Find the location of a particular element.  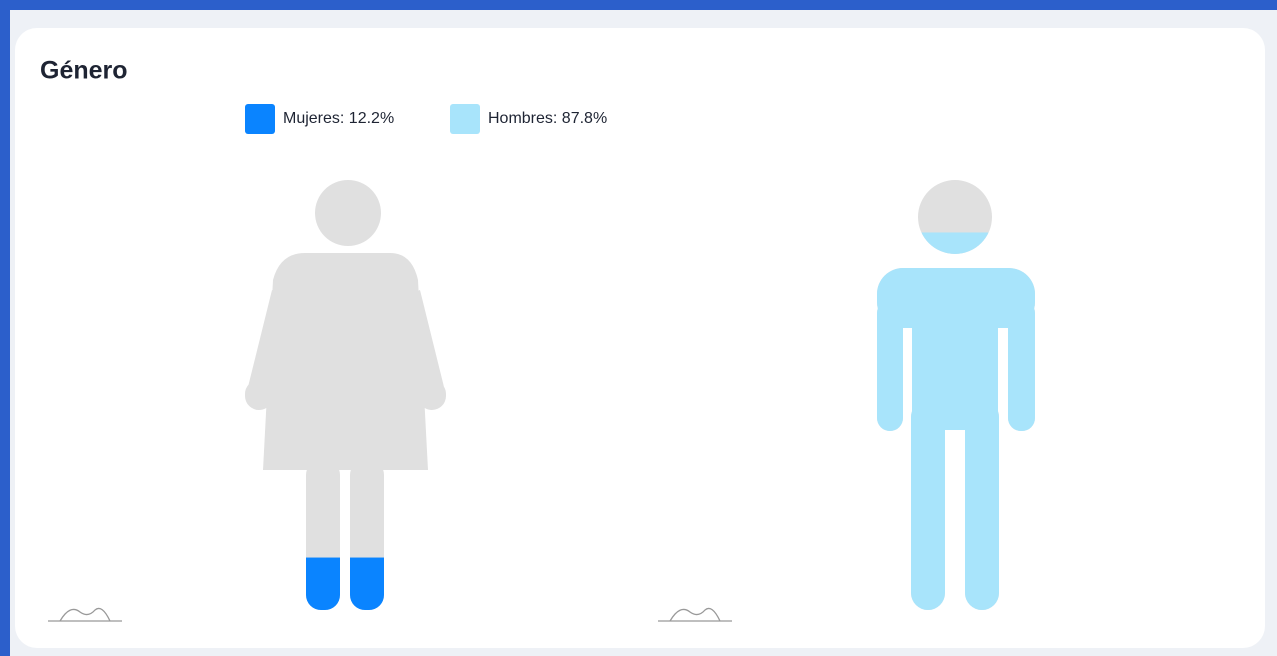

legend-label: Hombres: 87.8% is located at coordinates (547, 118).